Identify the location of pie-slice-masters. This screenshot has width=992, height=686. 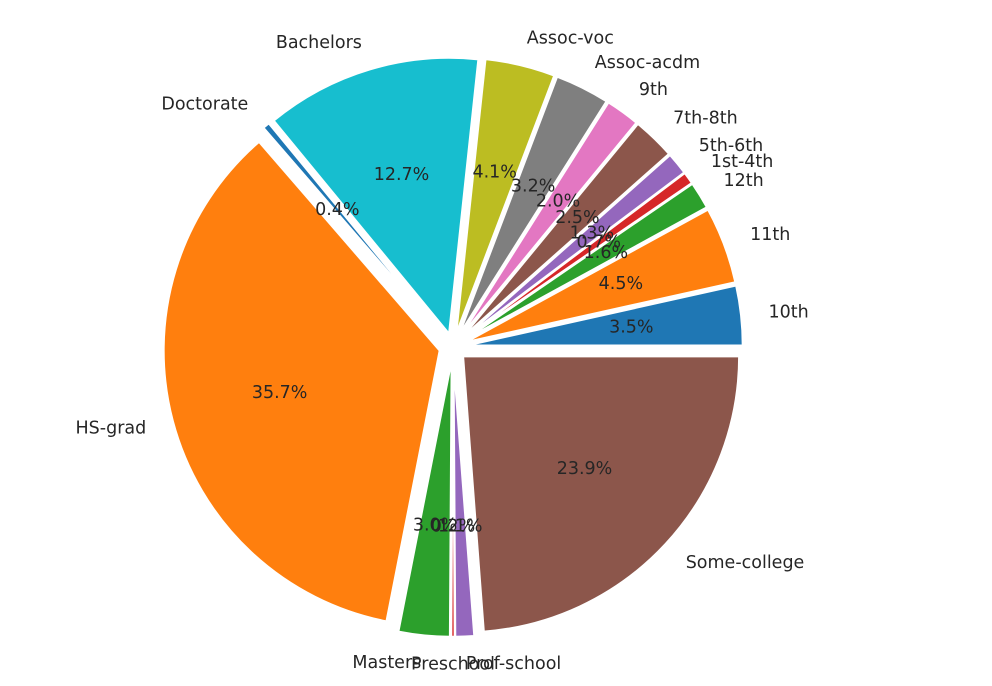
(425, 498).